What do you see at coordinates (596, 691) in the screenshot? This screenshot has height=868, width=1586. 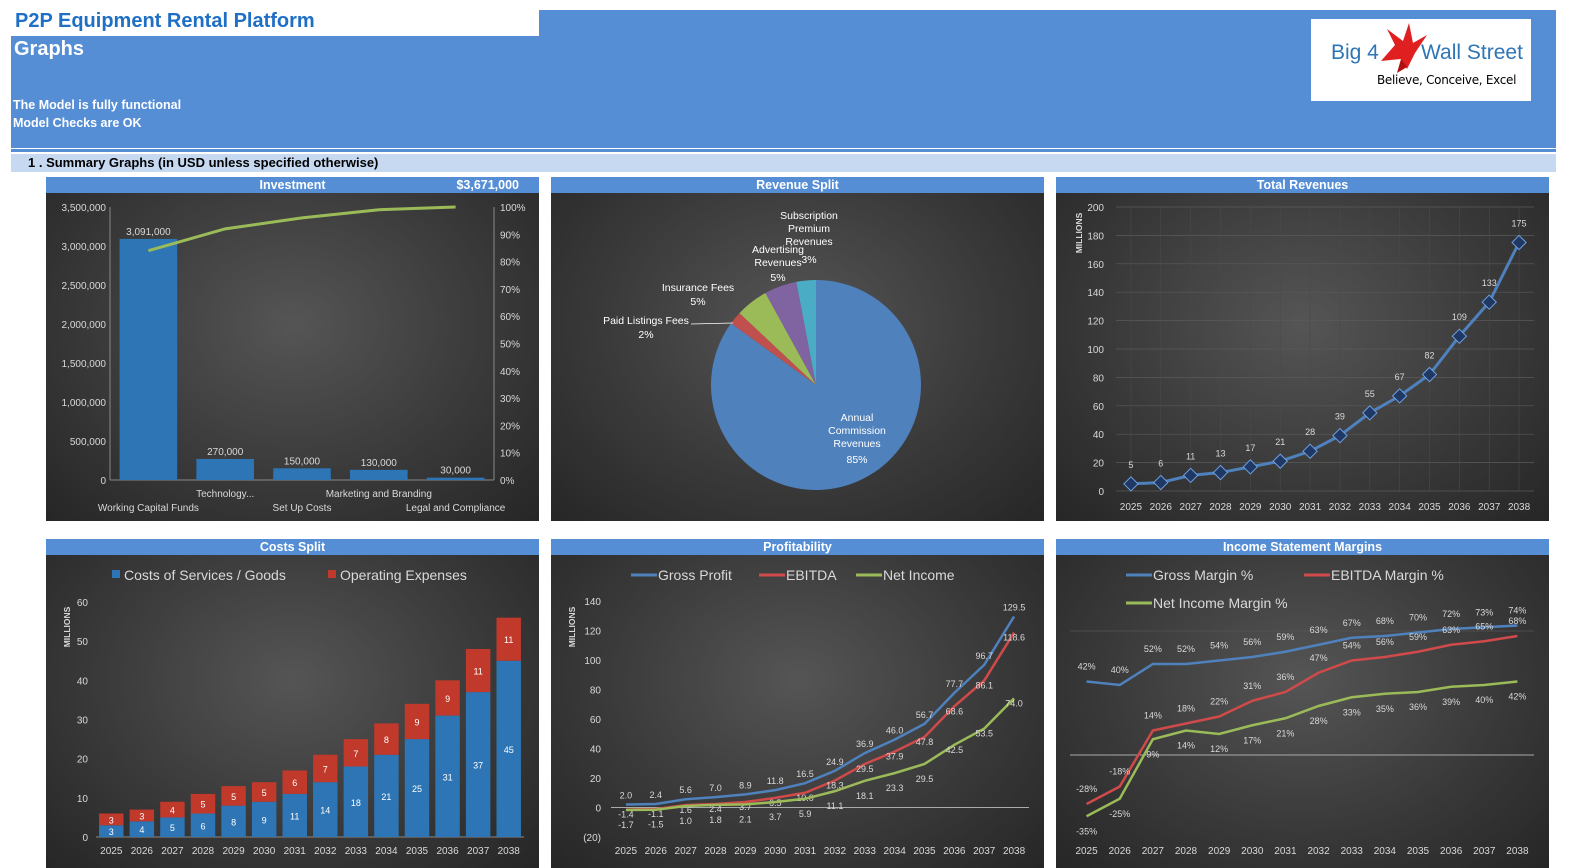 I see `y-tick-label: 80` at bounding box center [596, 691].